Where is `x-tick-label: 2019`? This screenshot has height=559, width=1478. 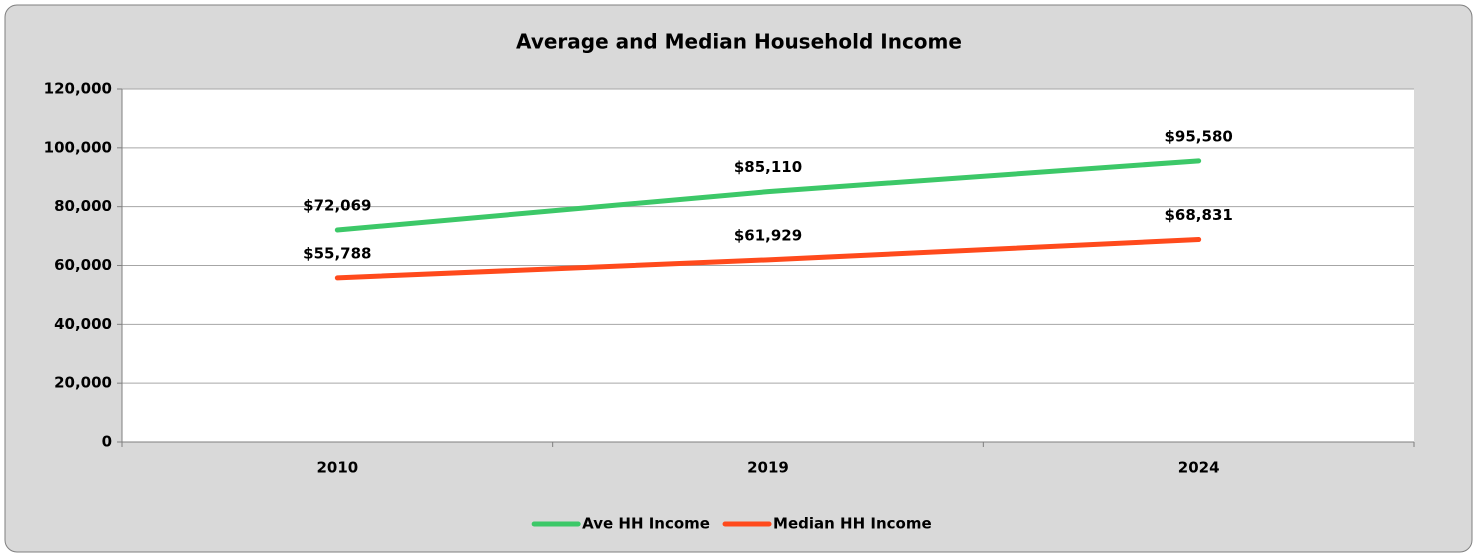
x-tick-label: 2019 is located at coordinates (768, 468).